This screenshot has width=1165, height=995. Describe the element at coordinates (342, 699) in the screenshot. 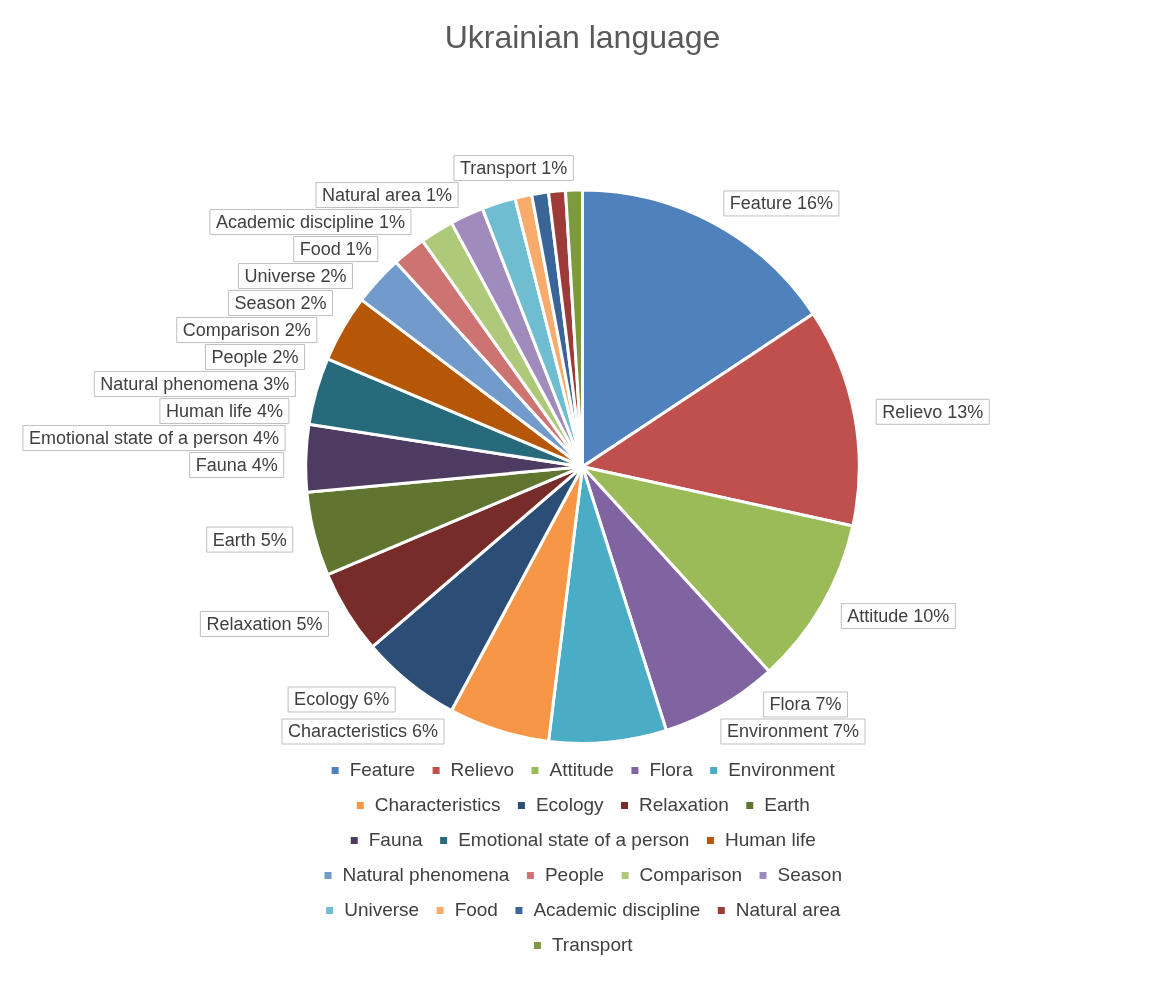

I see `category-label: Ecology 6%` at that location.